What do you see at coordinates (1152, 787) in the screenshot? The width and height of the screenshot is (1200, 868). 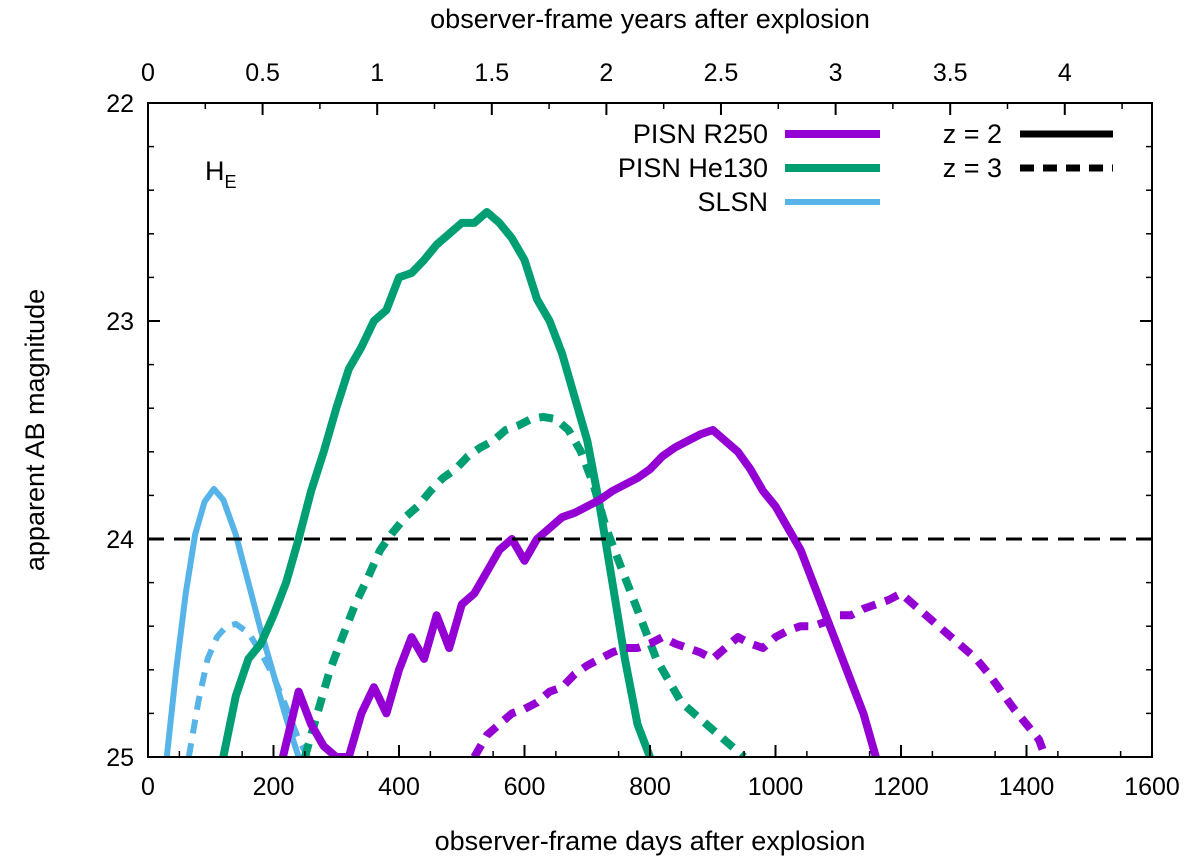 I see `x-tick-label: 1600` at bounding box center [1152, 787].